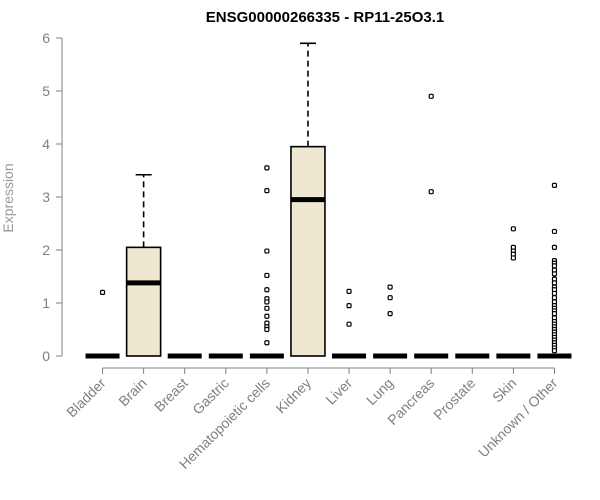 The height and width of the screenshot is (500, 600). What do you see at coordinates (86, 398) in the screenshot?
I see `x-tick-label: Bladder` at bounding box center [86, 398].